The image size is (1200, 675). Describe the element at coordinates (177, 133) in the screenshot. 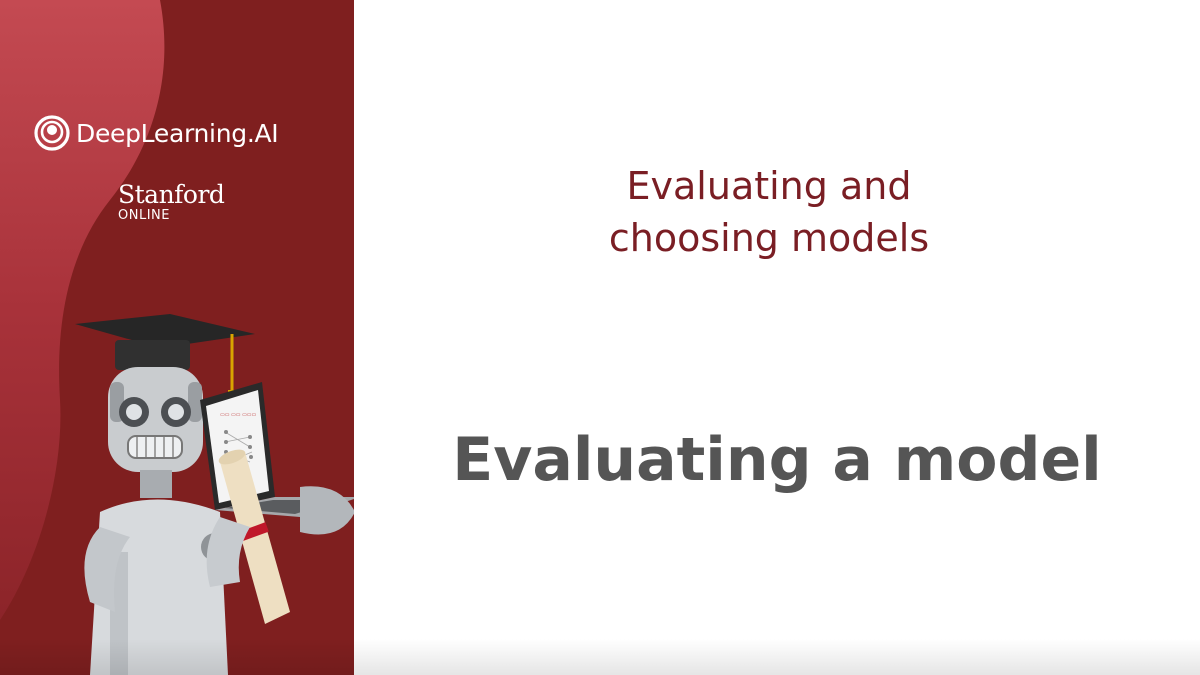

I see `brand-name: DeepLearning.AI` at that location.